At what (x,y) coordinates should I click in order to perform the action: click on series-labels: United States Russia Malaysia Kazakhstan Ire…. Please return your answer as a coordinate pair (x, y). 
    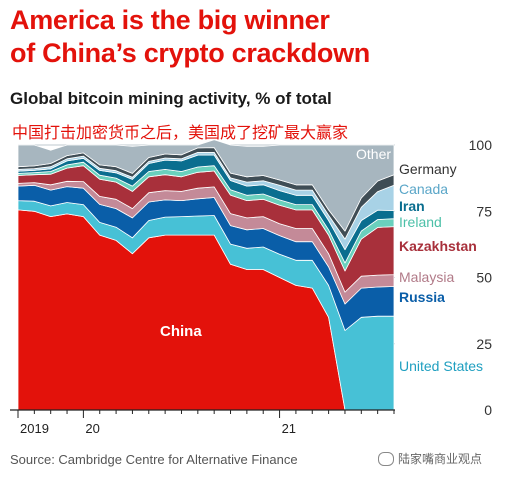
    Looking at the image, I should click on (419, 260).